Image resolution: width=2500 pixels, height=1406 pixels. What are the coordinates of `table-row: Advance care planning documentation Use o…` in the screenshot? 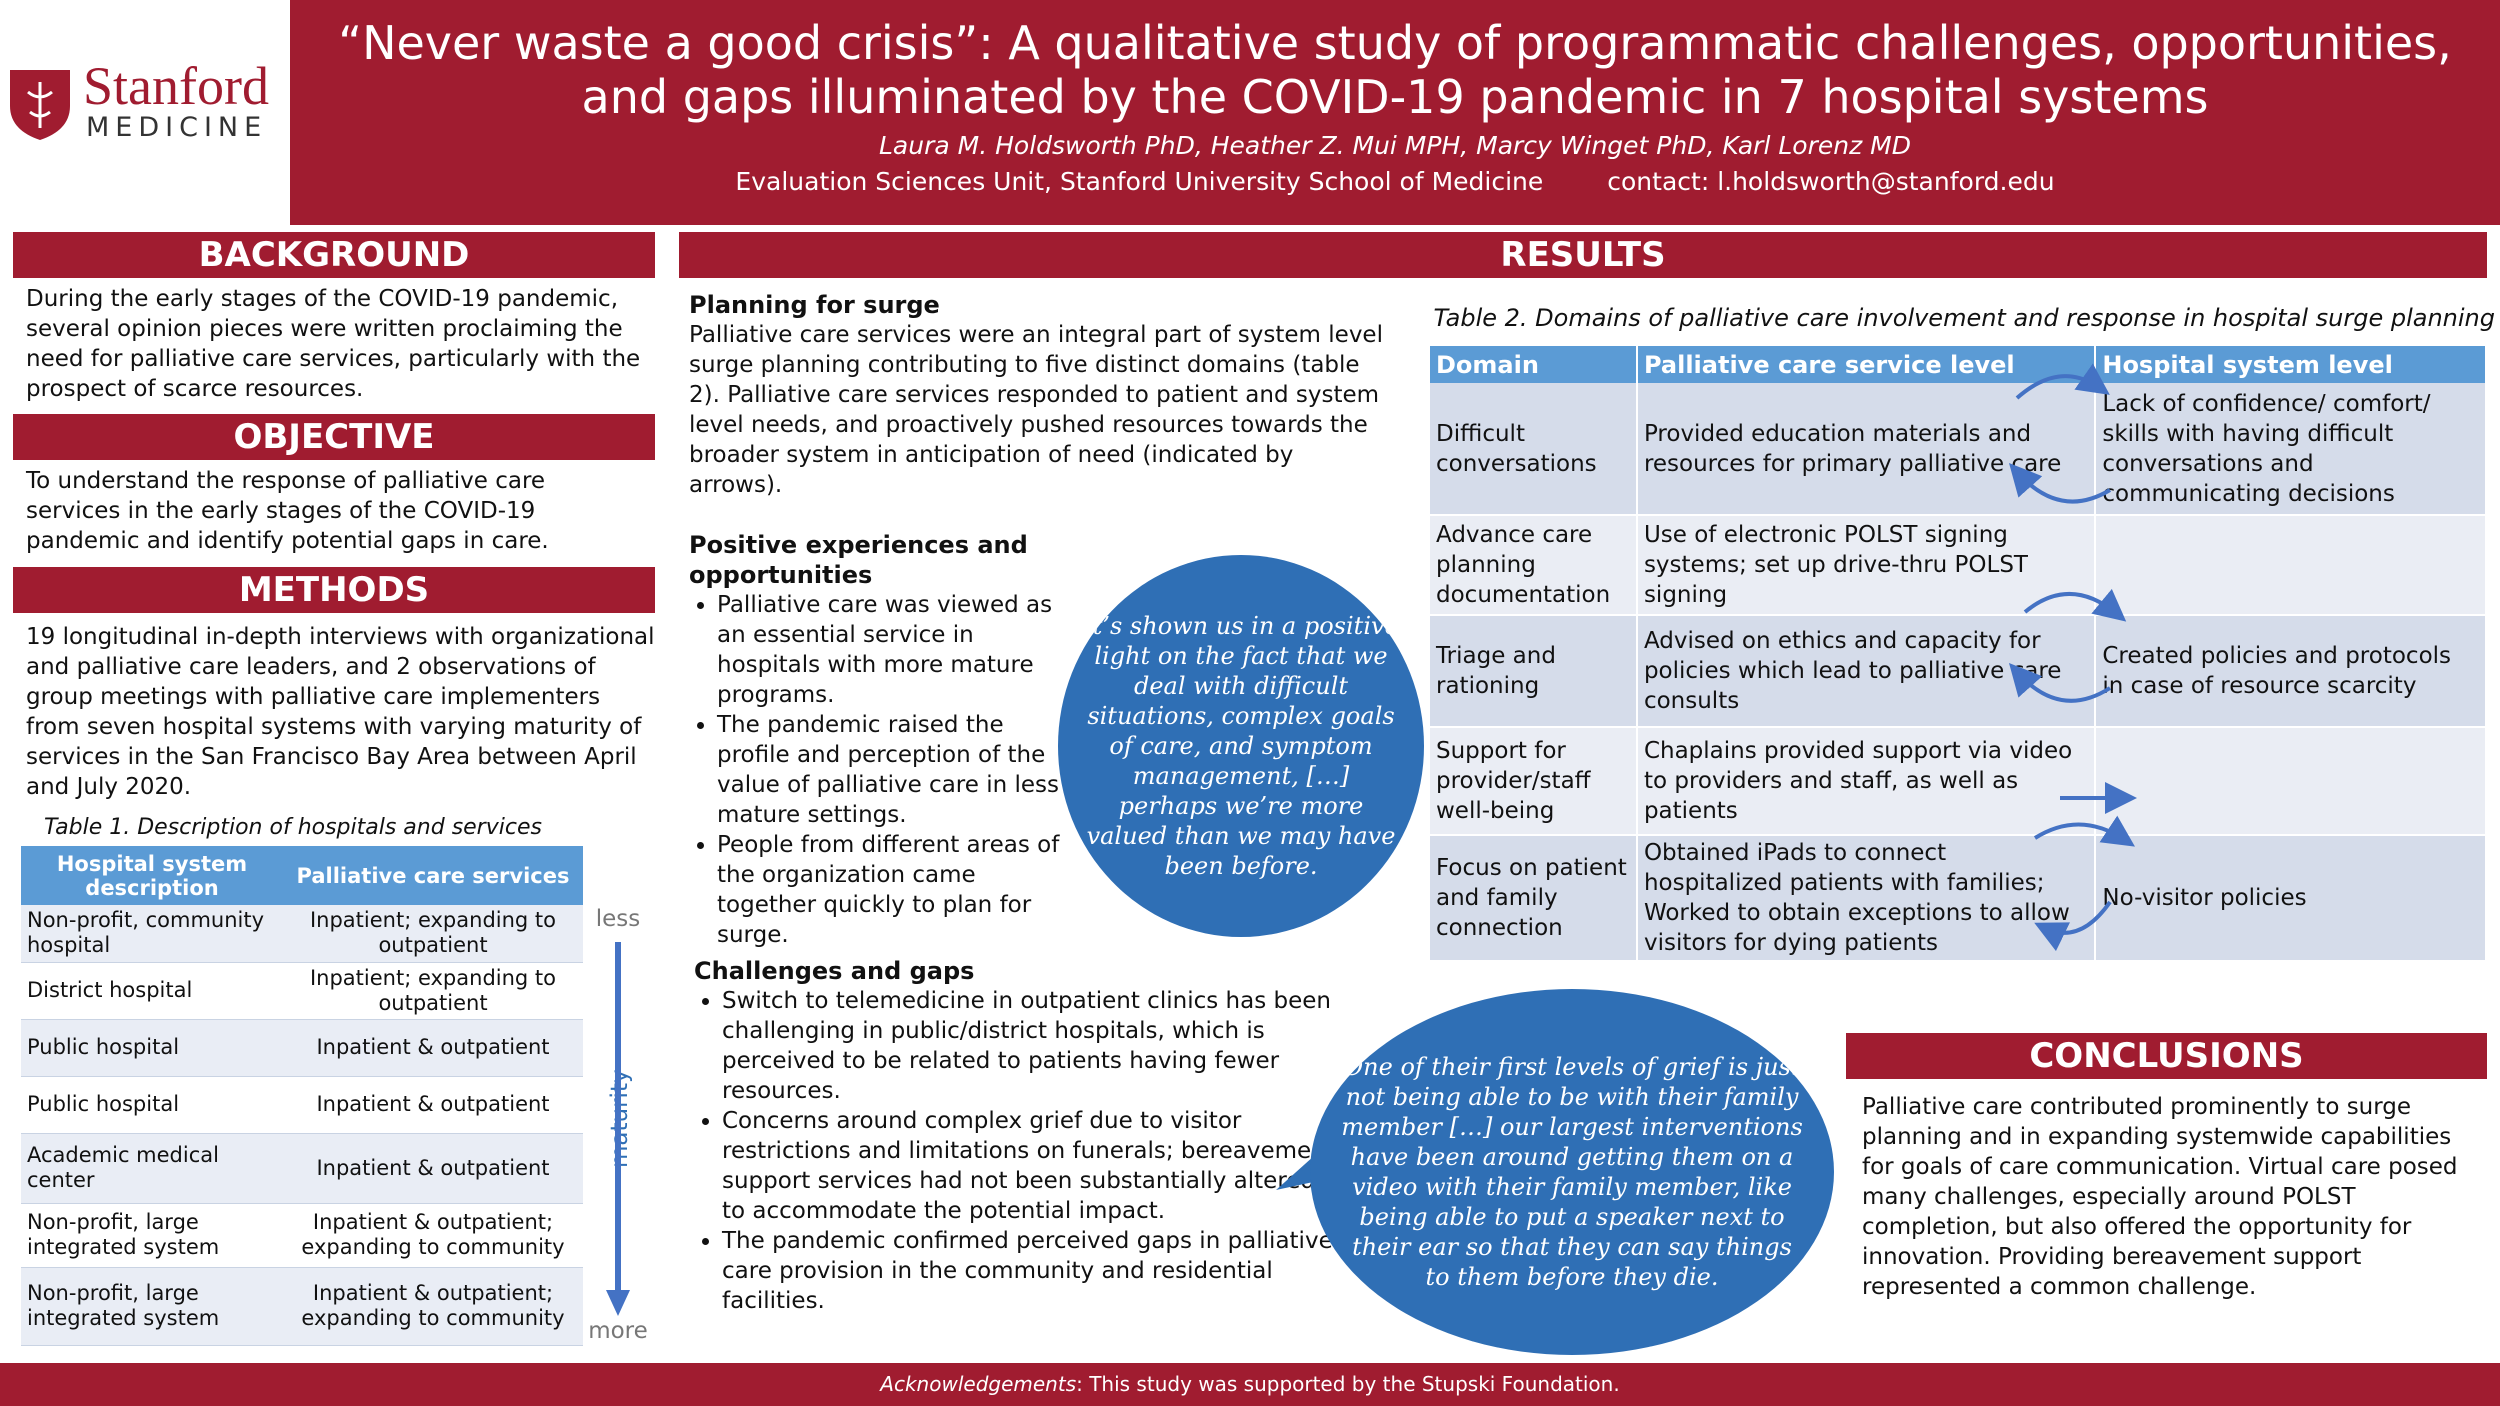 It's located at (1958, 565).